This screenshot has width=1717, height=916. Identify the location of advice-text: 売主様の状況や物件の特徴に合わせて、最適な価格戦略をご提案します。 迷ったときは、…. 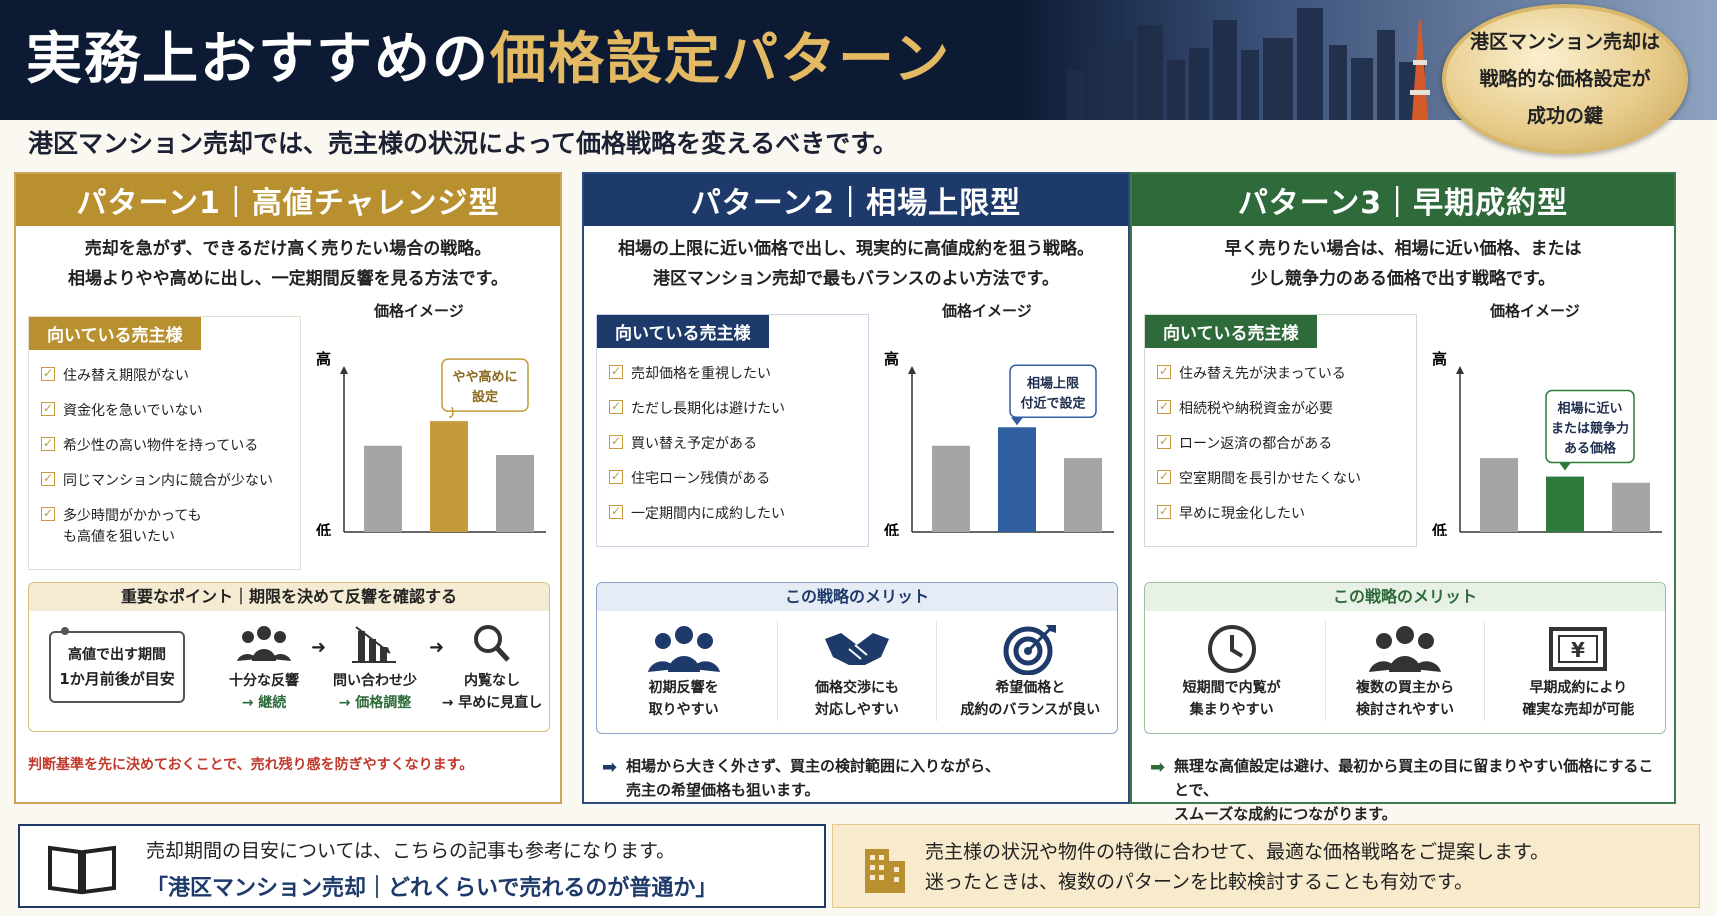
(1237, 867).